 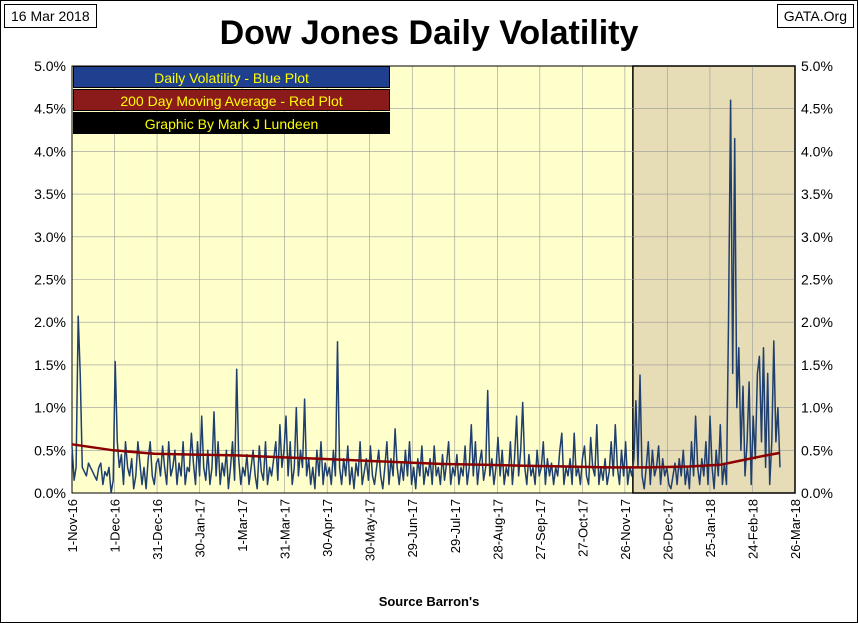 I want to click on x-tick-label: 30-Apr-17, so click(x=327, y=528).